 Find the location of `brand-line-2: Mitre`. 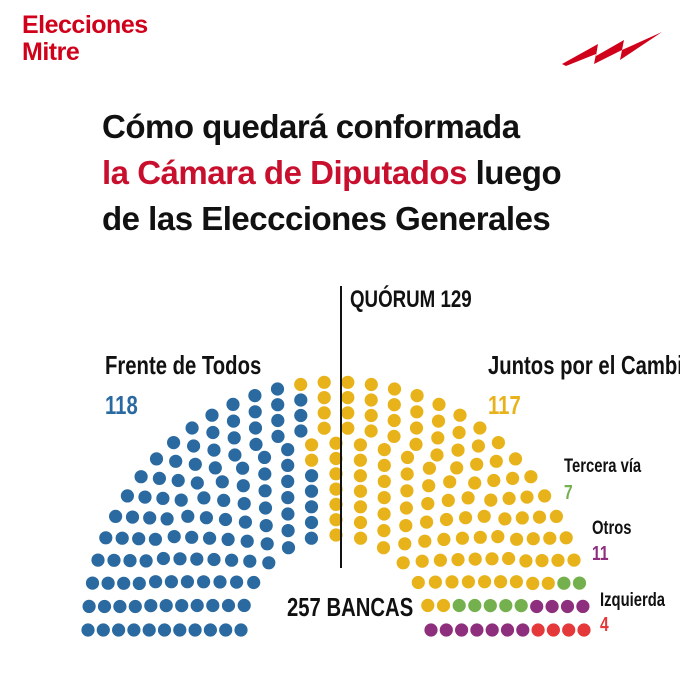

brand-line-2: Mitre is located at coordinates (51, 52).